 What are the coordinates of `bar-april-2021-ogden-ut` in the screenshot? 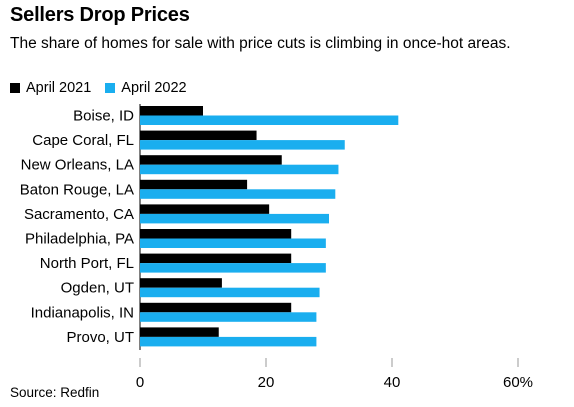 It's located at (181, 283).